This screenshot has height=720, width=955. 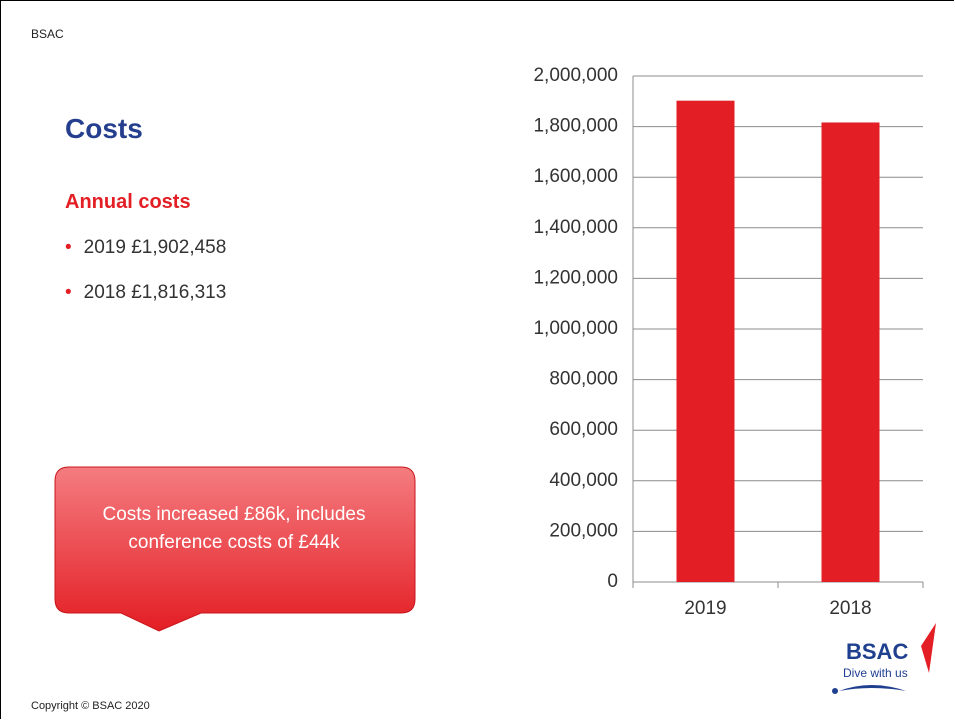 I want to click on logo-name: BSAC, so click(x=877, y=651).